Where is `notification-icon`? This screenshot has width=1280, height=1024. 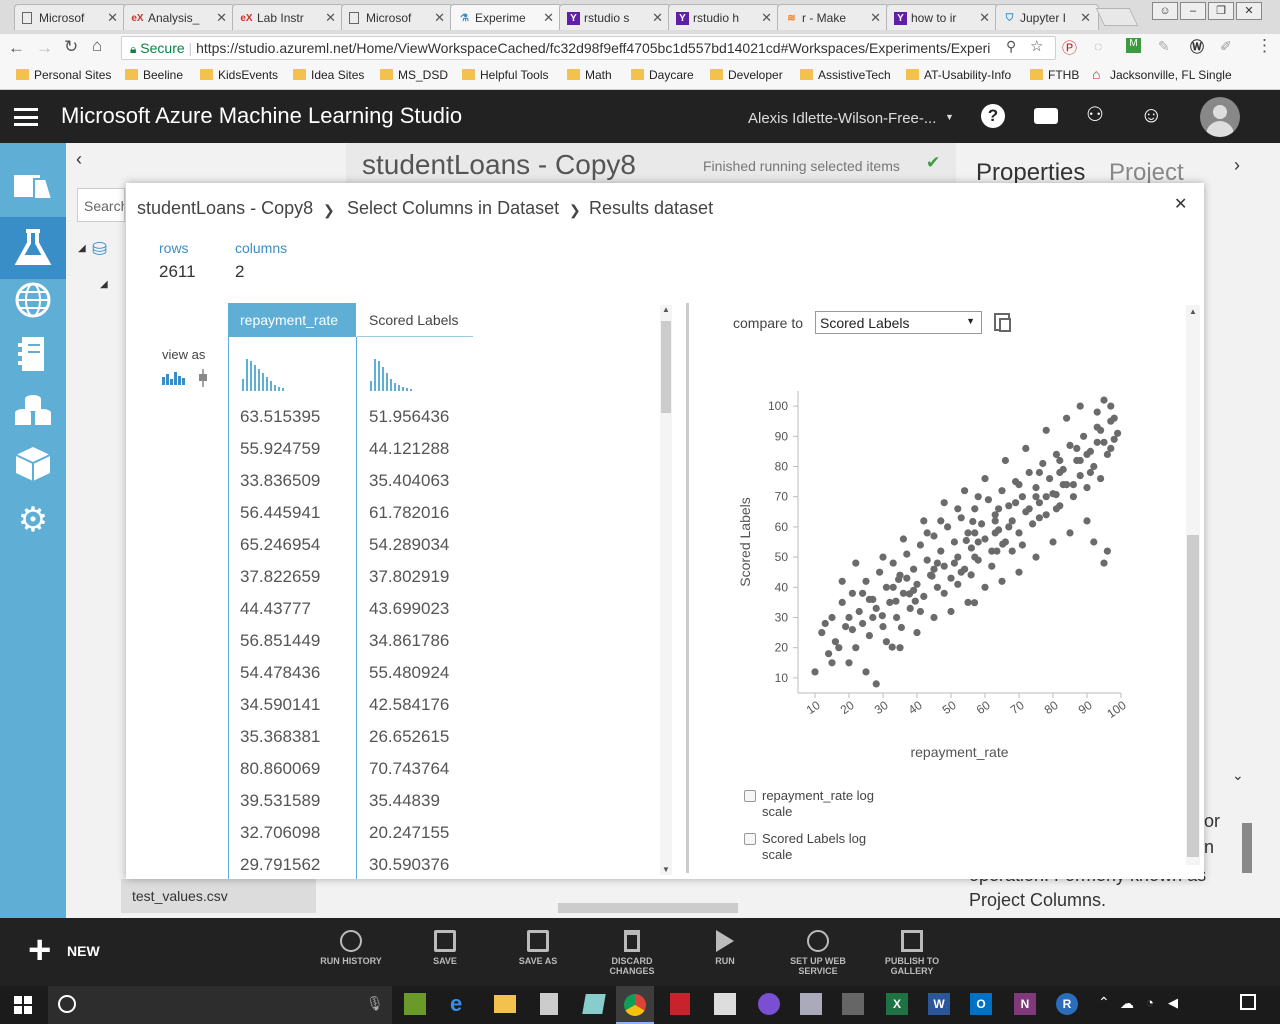 notification-icon is located at coordinates (1248, 1002).